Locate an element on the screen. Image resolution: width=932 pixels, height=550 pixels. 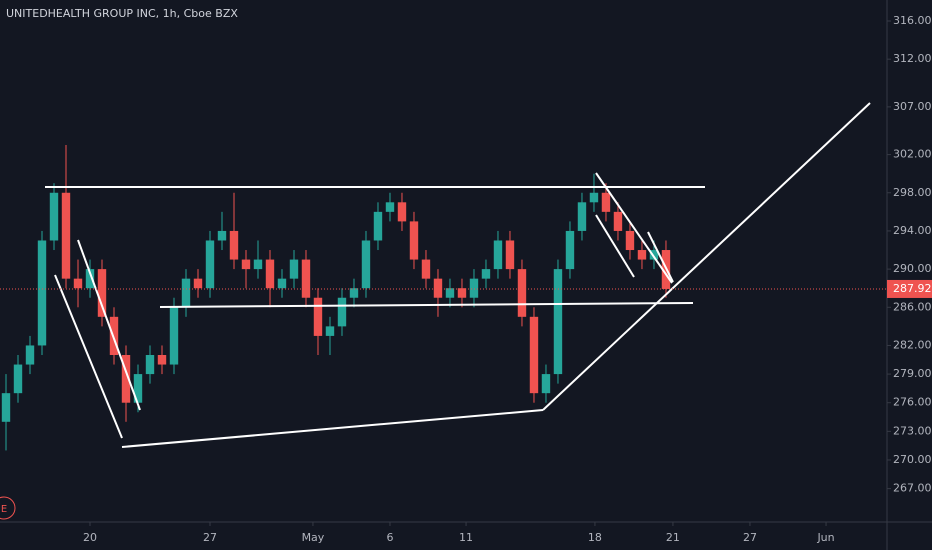
badge-label: E is located at coordinates (4, 509).